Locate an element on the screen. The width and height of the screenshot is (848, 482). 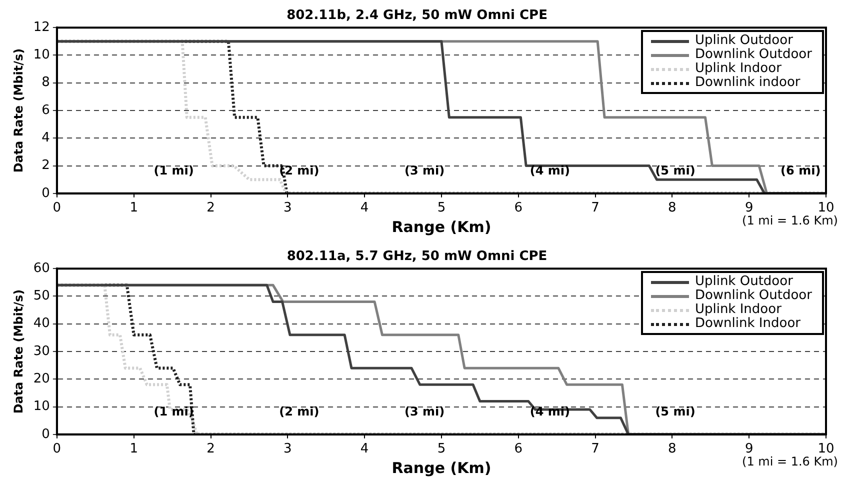
chart-title: 802.11b, 2.4 GHz, 50 mW Omni CPE is located at coordinates (417, 16).